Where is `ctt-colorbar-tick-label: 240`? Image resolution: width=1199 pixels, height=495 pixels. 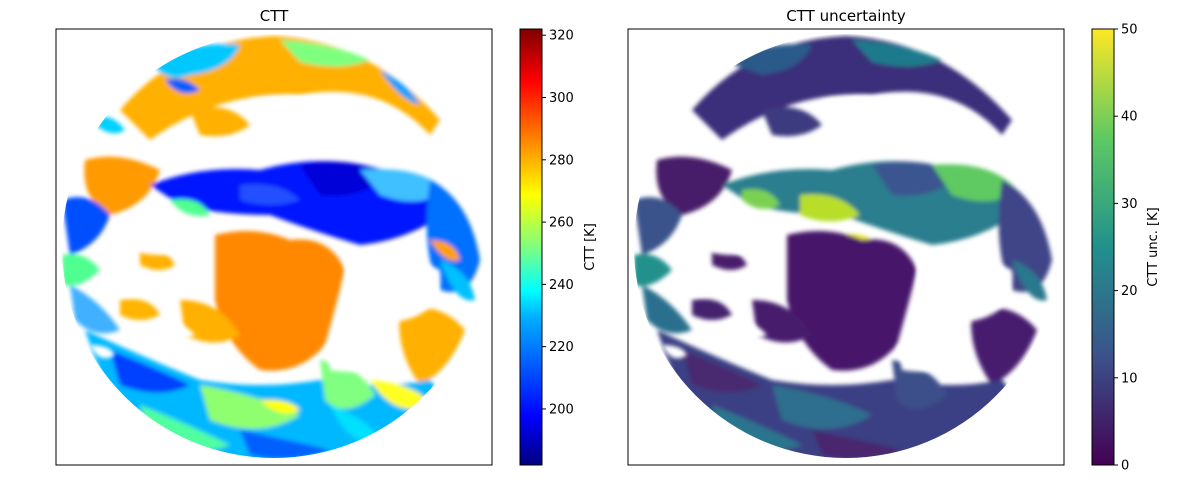
ctt-colorbar-tick-label: 240 is located at coordinates (561, 285).